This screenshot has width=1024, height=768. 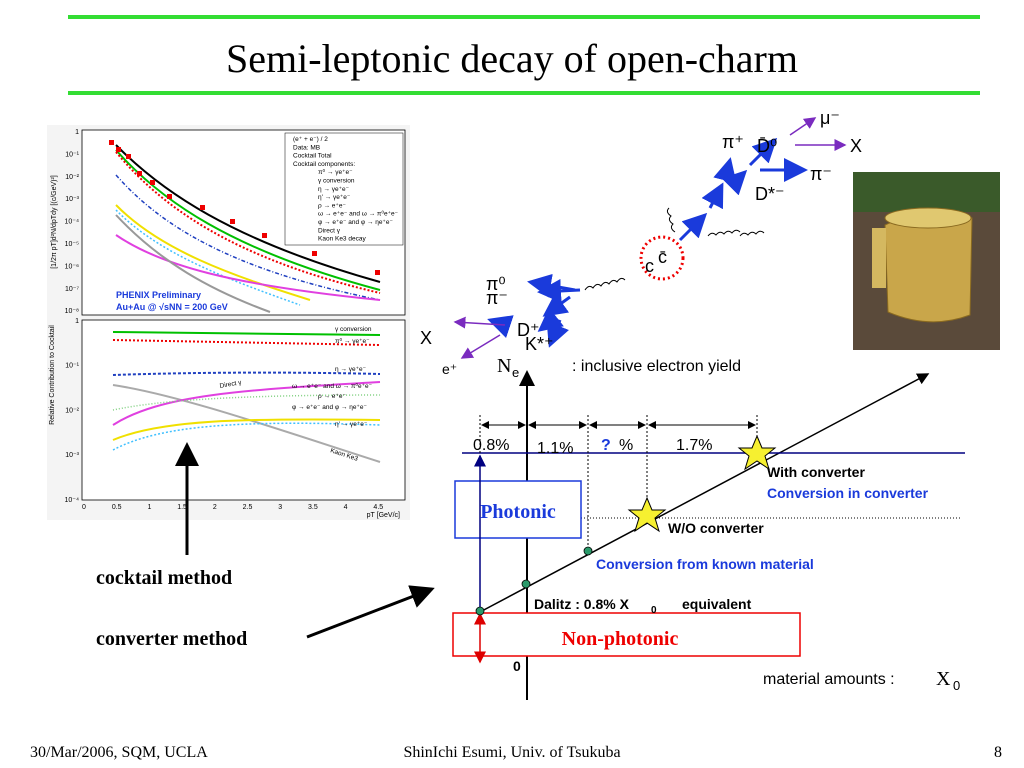 I want to click on legend-entry: ω → e⁺e⁻ and ω → π⁰e⁺e⁻, so click(x=358, y=214).